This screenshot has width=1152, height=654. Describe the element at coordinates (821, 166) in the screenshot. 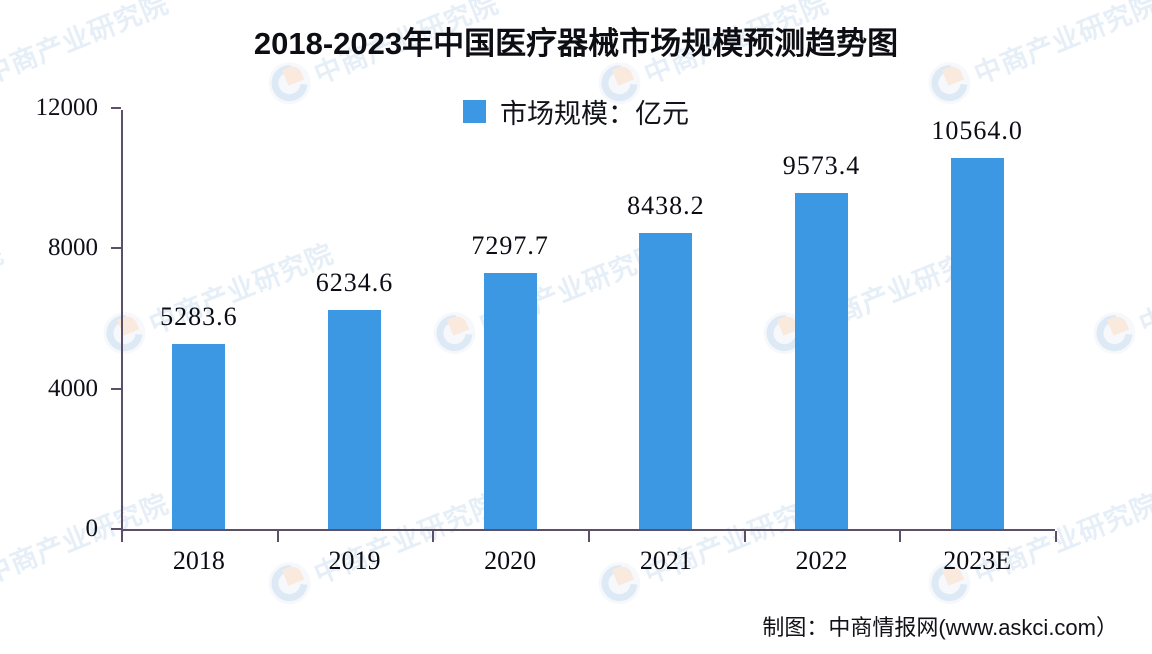

I see `bar-value-label: 9573.4` at that location.